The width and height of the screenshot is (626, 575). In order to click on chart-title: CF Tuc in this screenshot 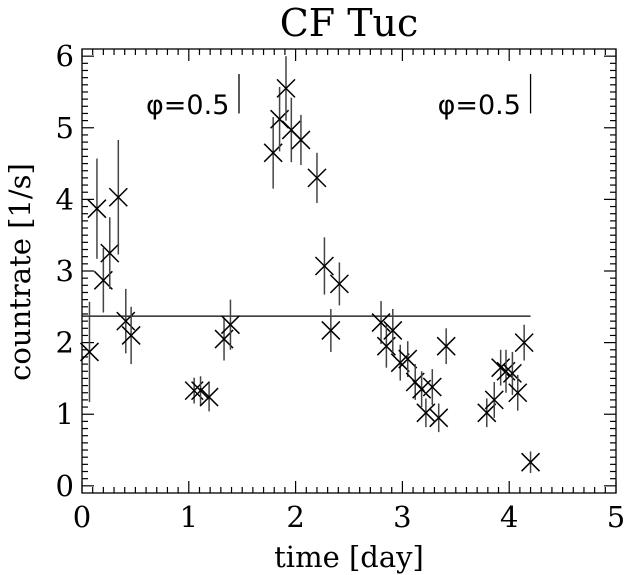, I will do `click(349, 23)`.